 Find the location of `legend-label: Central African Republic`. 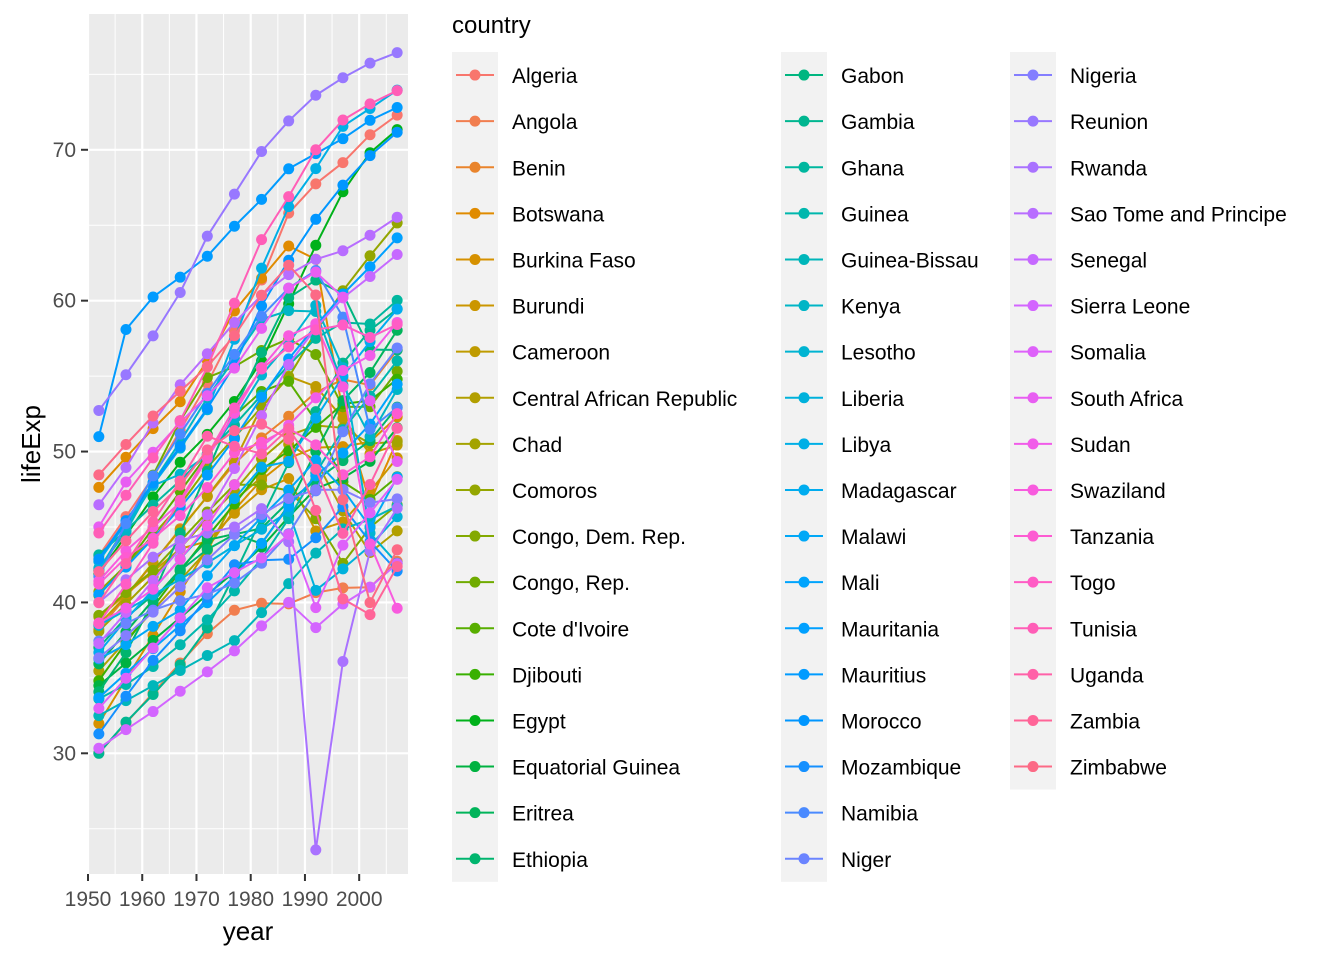

legend-label: Central African Republic is located at coordinates (624, 399).